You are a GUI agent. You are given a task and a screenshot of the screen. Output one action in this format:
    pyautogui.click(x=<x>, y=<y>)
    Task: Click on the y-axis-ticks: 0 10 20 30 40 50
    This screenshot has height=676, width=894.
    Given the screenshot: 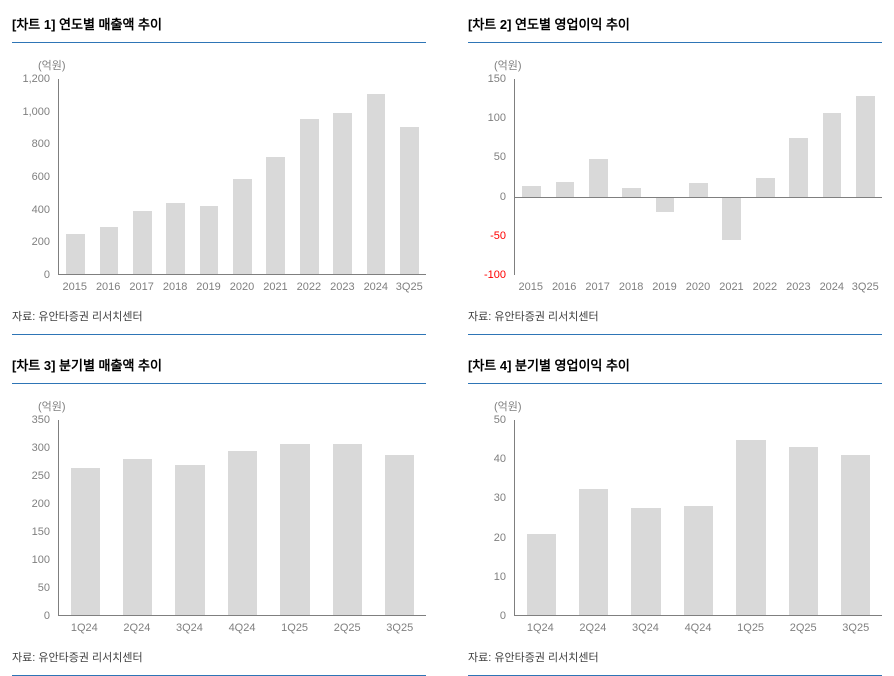 What is the action you would take?
    pyautogui.click(x=491, y=518)
    